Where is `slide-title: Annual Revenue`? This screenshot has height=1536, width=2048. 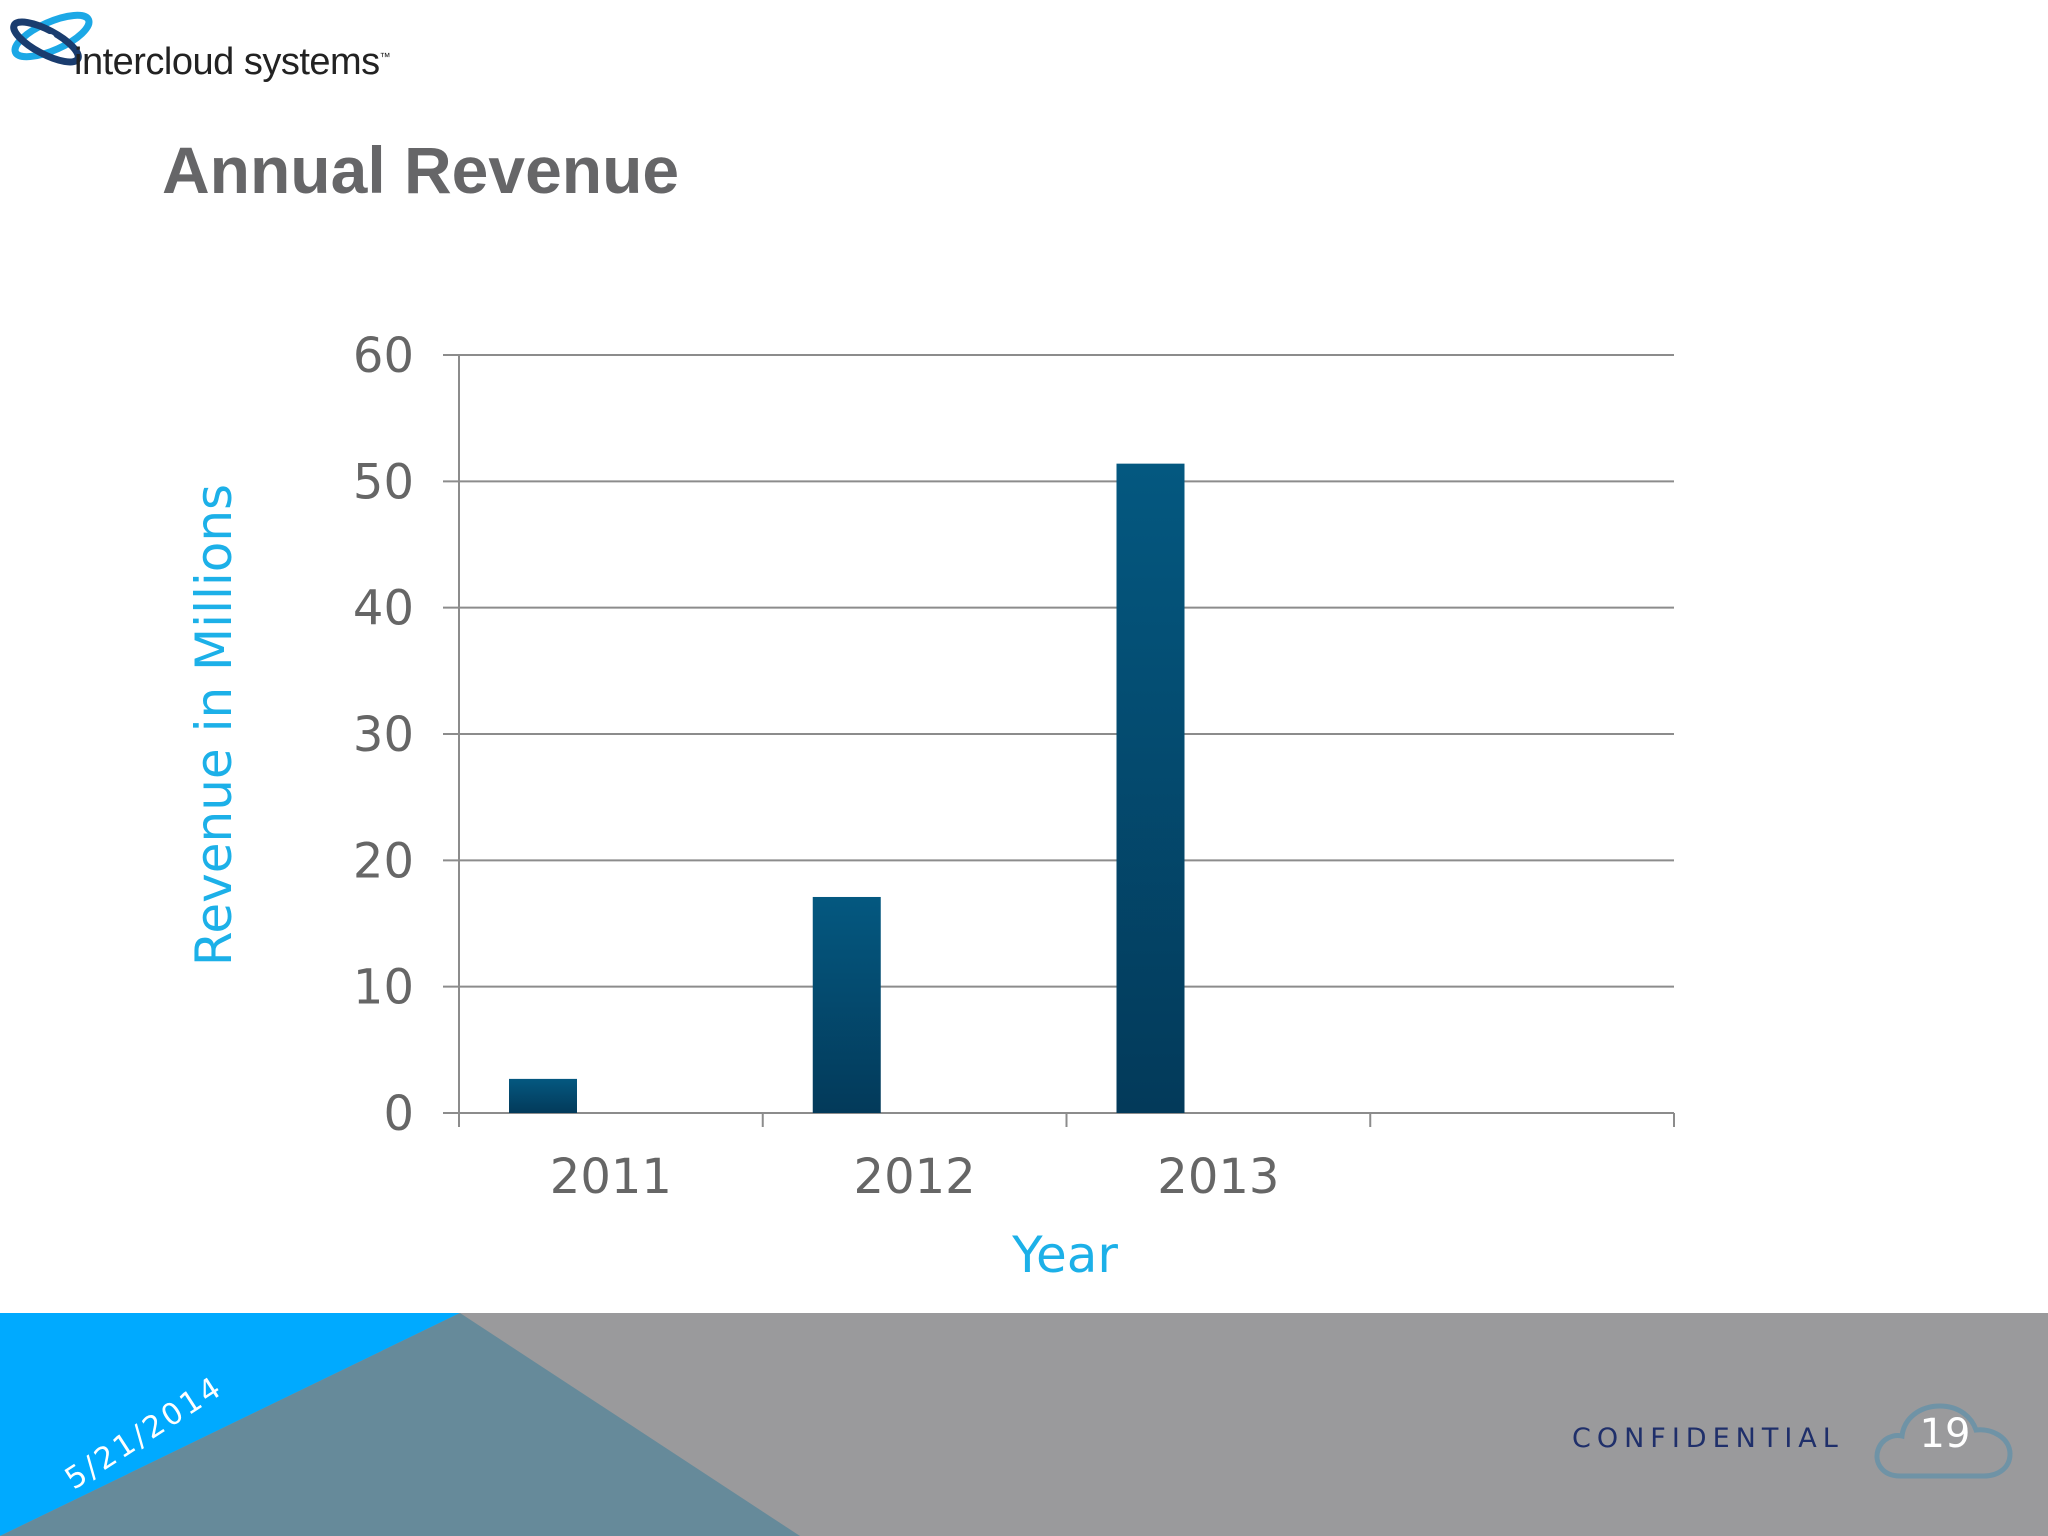
slide-title: Annual Revenue is located at coordinates (421, 170).